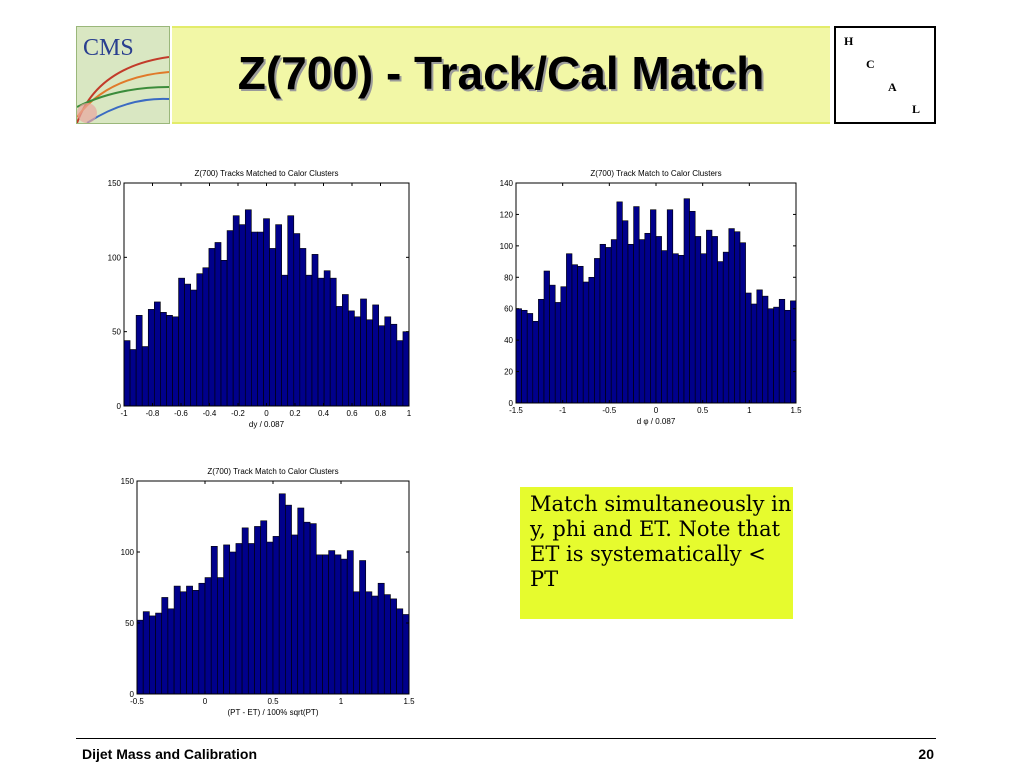 The image size is (1024, 768). What do you see at coordinates (210, 413) in the screenshot?
I see `x-tick-label: -0.4` at bounding box center [210, 413].